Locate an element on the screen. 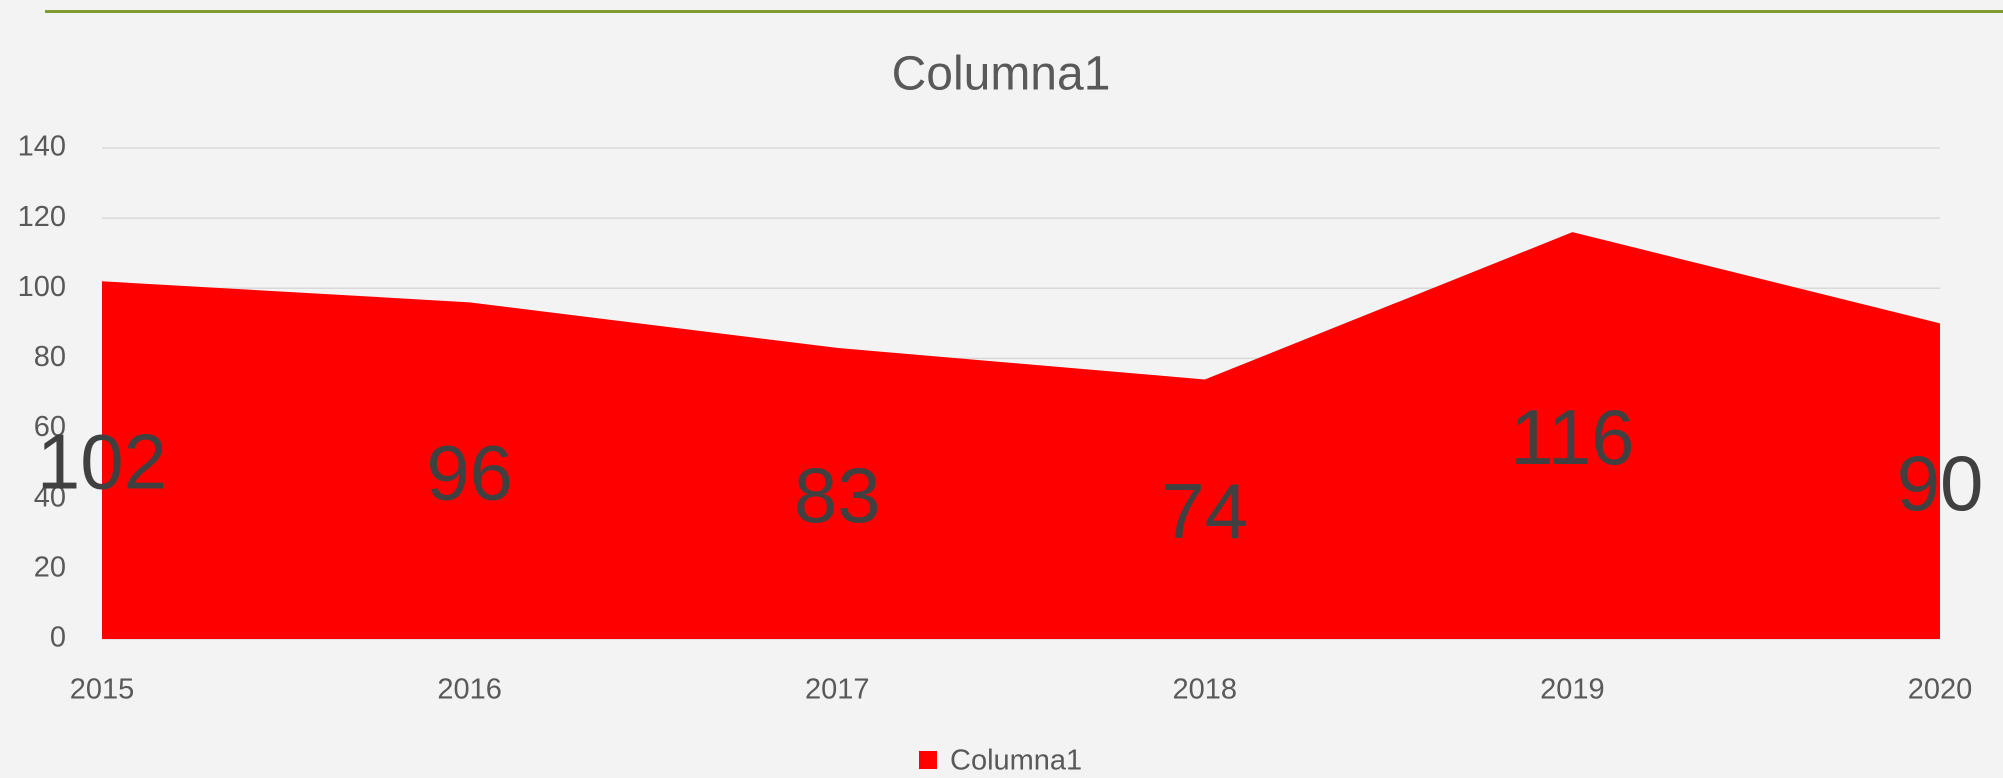 This screenshot has width=2003, height=778. y-tick-label: 20 is located at coordinates (50, 568).